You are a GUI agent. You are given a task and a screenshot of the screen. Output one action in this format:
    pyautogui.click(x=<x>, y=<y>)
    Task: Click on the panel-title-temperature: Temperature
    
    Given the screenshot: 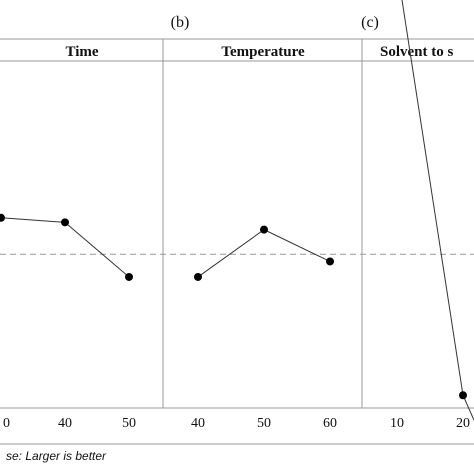 What is the action you would take?
    pyautogui.click(x=263, y=52)
    